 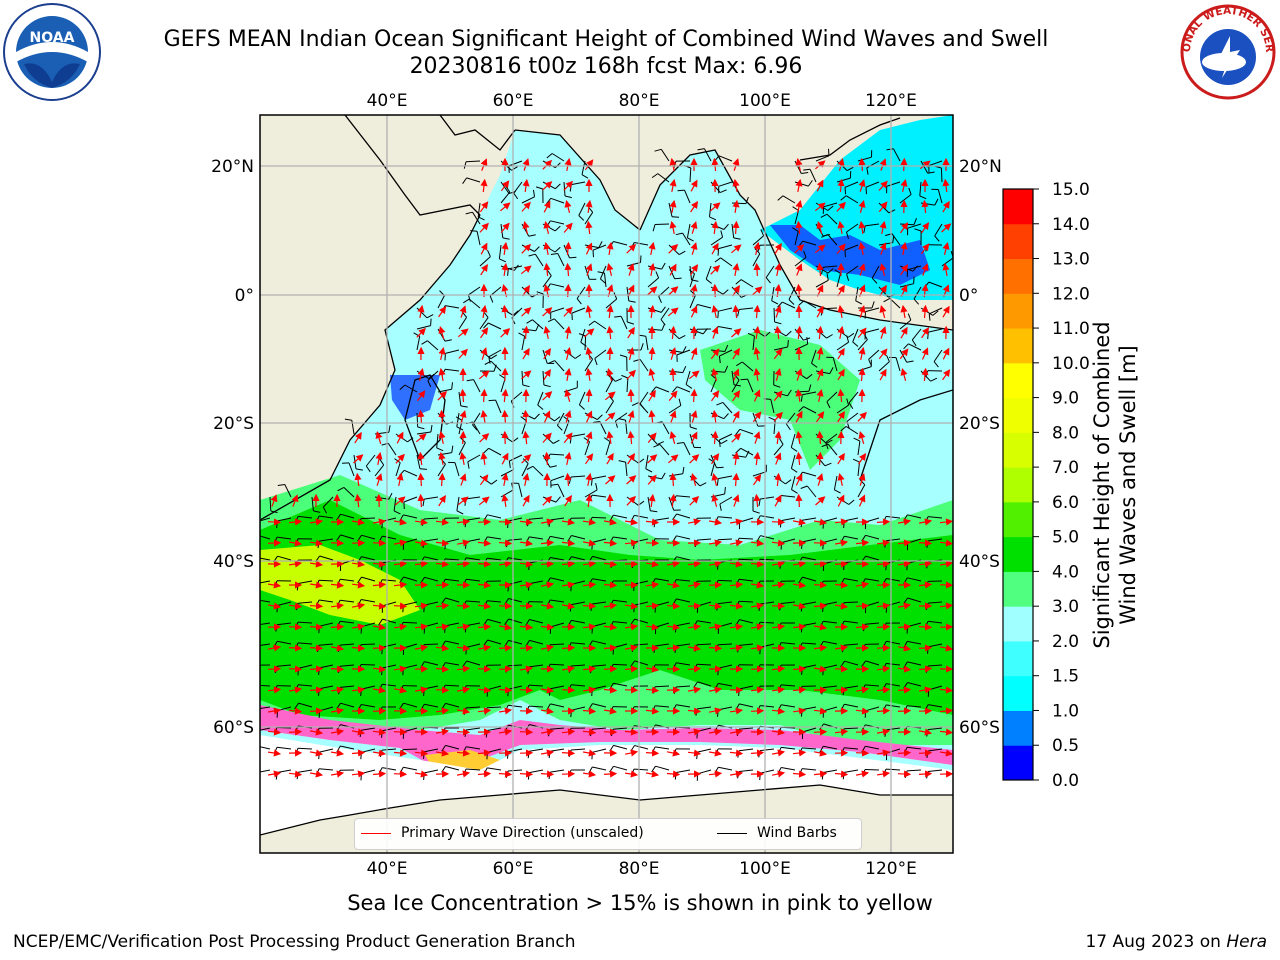 I want to click on lon-tick-top: 120°E, so click(x=891, y=101).